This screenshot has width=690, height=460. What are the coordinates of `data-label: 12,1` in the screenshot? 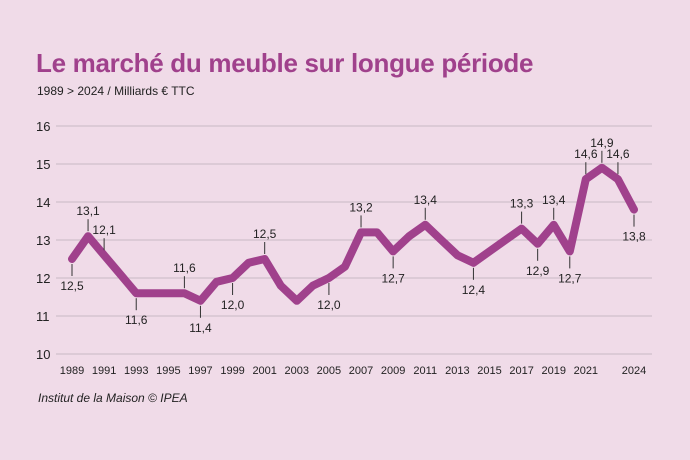 It's located at (104, 230).